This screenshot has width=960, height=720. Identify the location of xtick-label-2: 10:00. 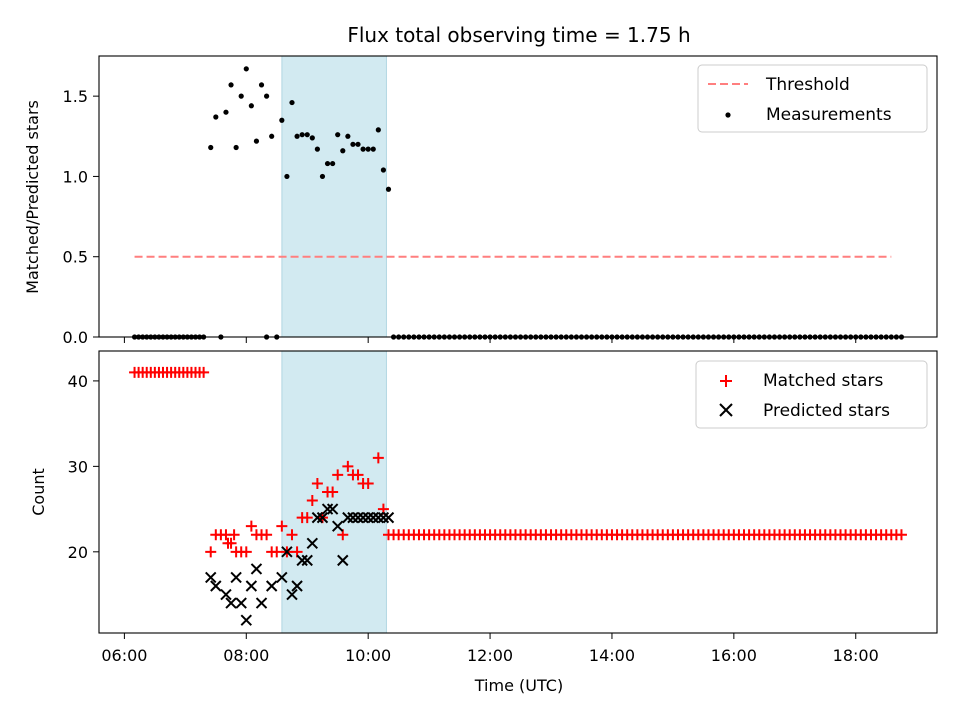
(368, 655).